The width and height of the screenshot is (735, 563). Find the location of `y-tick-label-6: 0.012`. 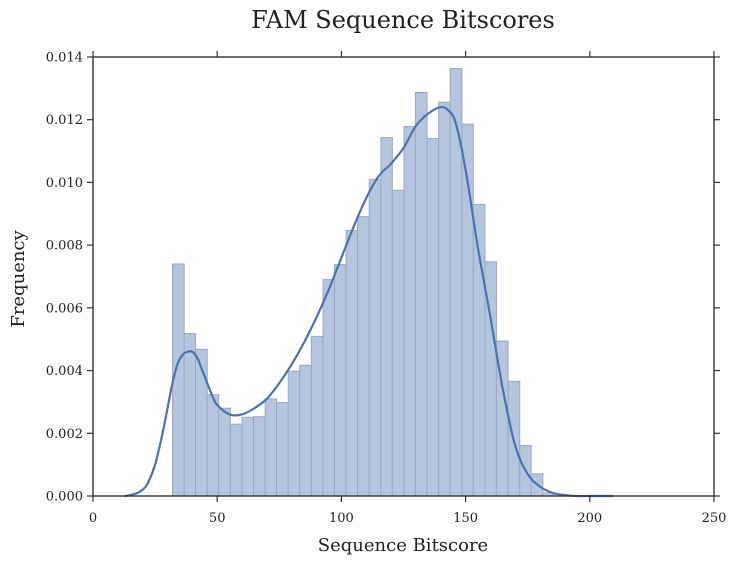

y-tick-label-6: 0.012 is located at coordinates (64, 120).